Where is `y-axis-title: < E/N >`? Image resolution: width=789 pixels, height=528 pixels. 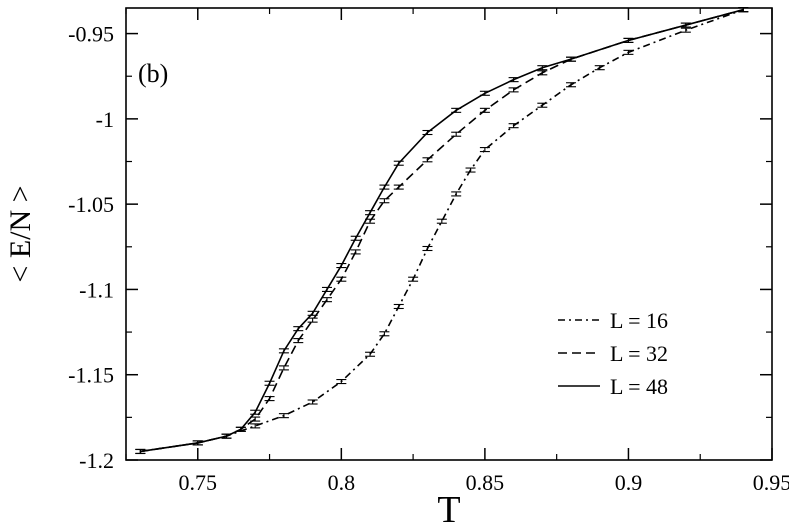
y-axis-title: < E/N > is located at coordinates (20, 233).